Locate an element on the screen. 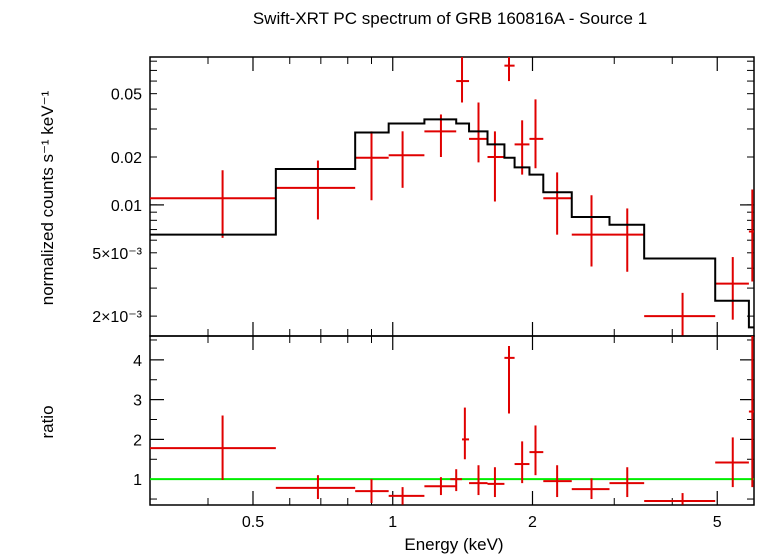 The height and width of the screenshot is (556, 758). x-tick-label: 0.5 is located at coordinates (253, 522).